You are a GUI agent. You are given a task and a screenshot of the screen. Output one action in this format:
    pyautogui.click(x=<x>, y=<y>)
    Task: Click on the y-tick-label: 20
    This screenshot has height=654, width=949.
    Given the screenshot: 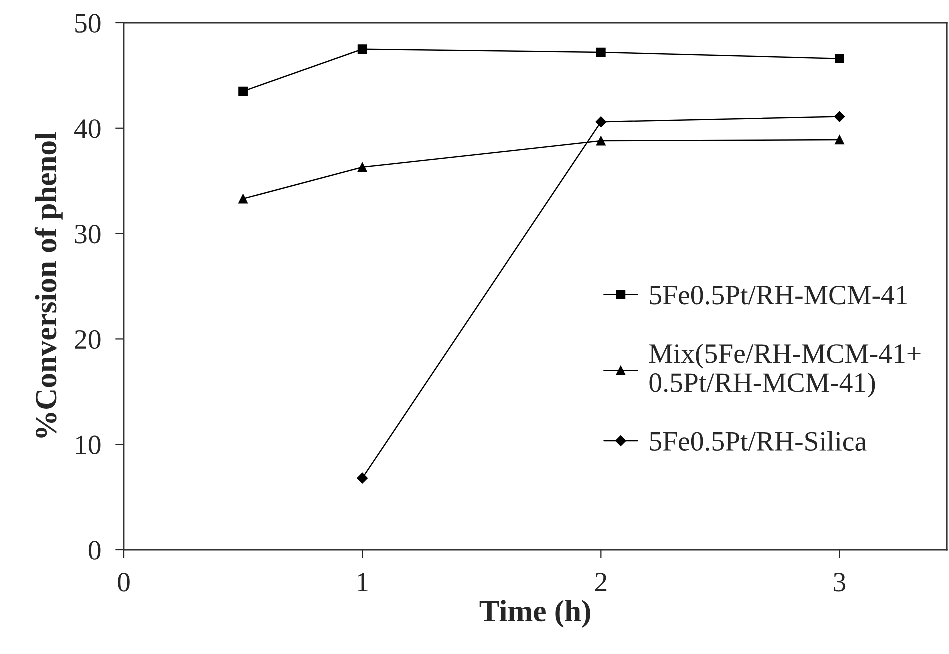 What is the action you would take?
    pyautogui.click(x=88, y=340)
    